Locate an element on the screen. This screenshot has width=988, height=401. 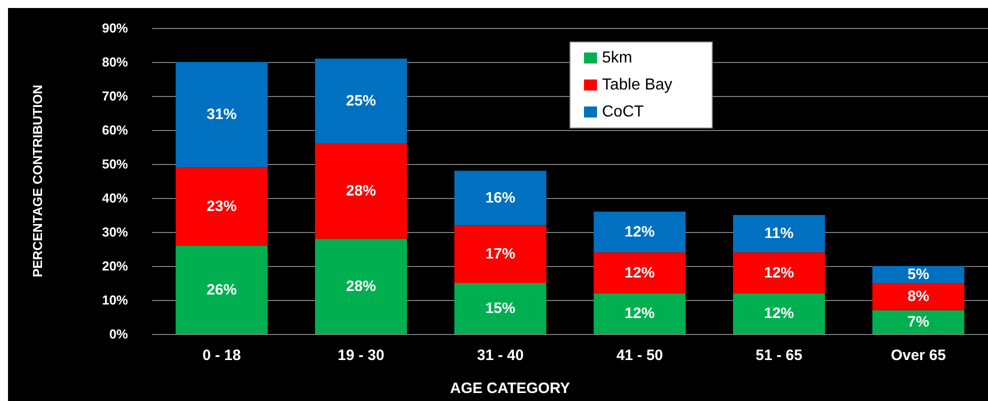
legend-label: CoCT is located at coordinates (623, 112).